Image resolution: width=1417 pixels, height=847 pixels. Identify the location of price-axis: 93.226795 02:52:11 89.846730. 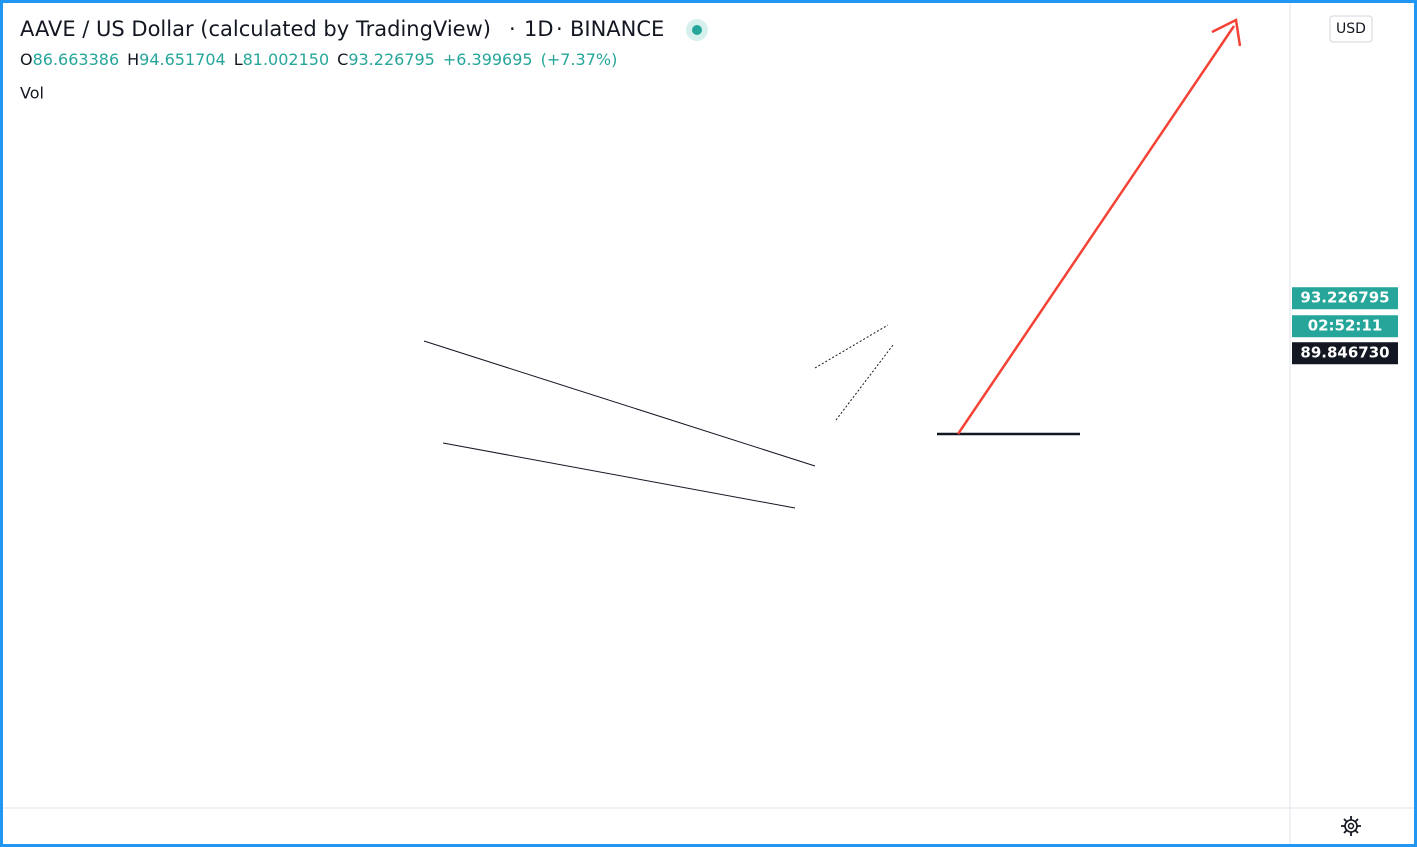
(1345, 326).